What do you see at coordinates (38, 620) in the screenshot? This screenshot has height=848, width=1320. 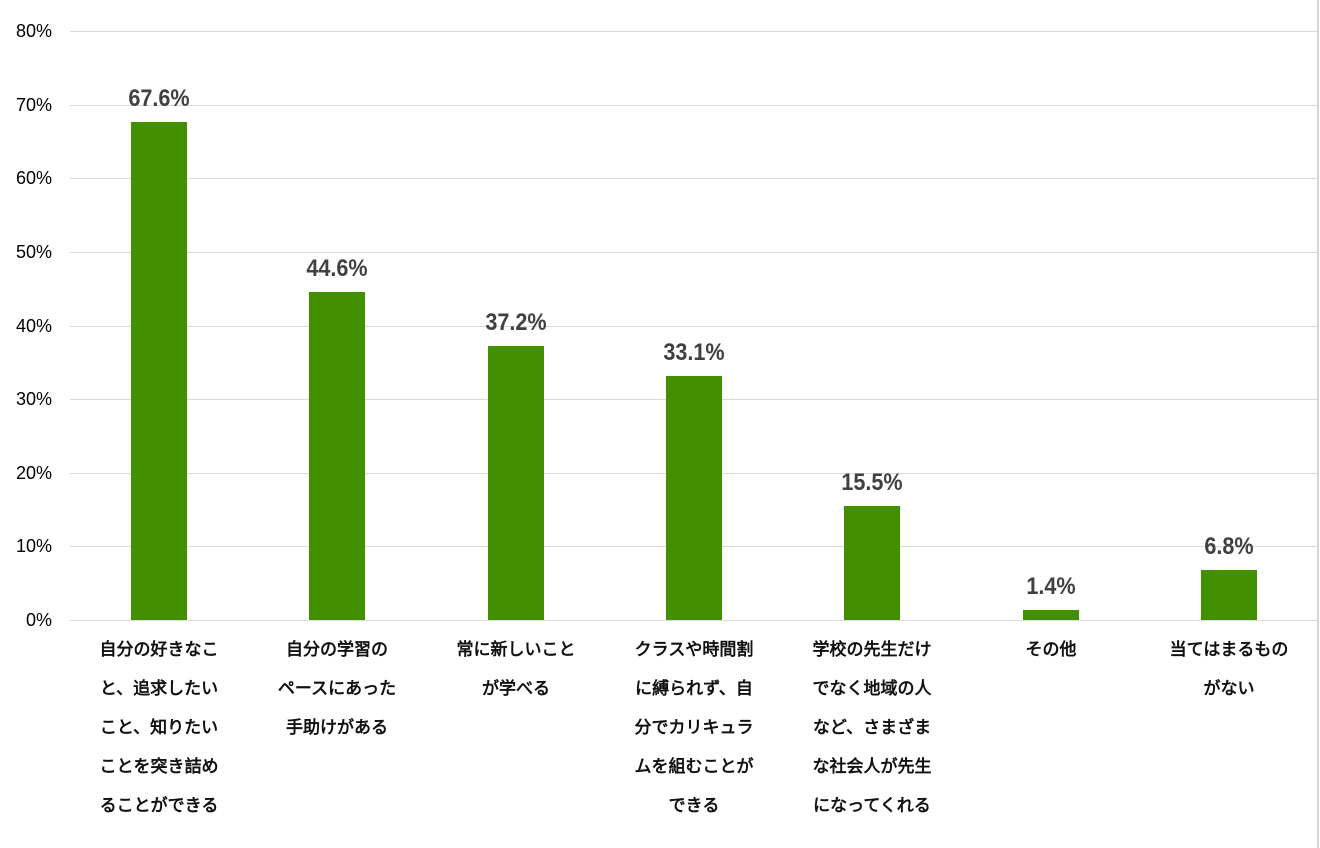 I see `y-tick-label: 0%` at bounding box center [38, 620].